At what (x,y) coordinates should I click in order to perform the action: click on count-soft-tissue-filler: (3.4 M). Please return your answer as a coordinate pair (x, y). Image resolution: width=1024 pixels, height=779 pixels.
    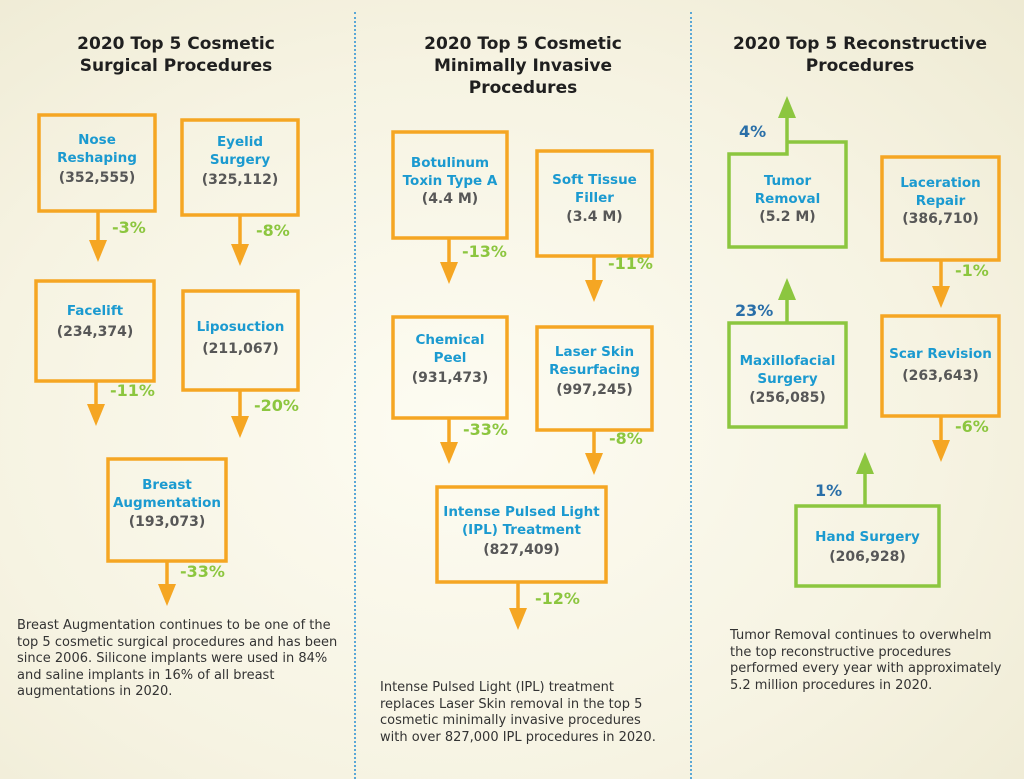
    Looking at the image, I should click on (594, 217).